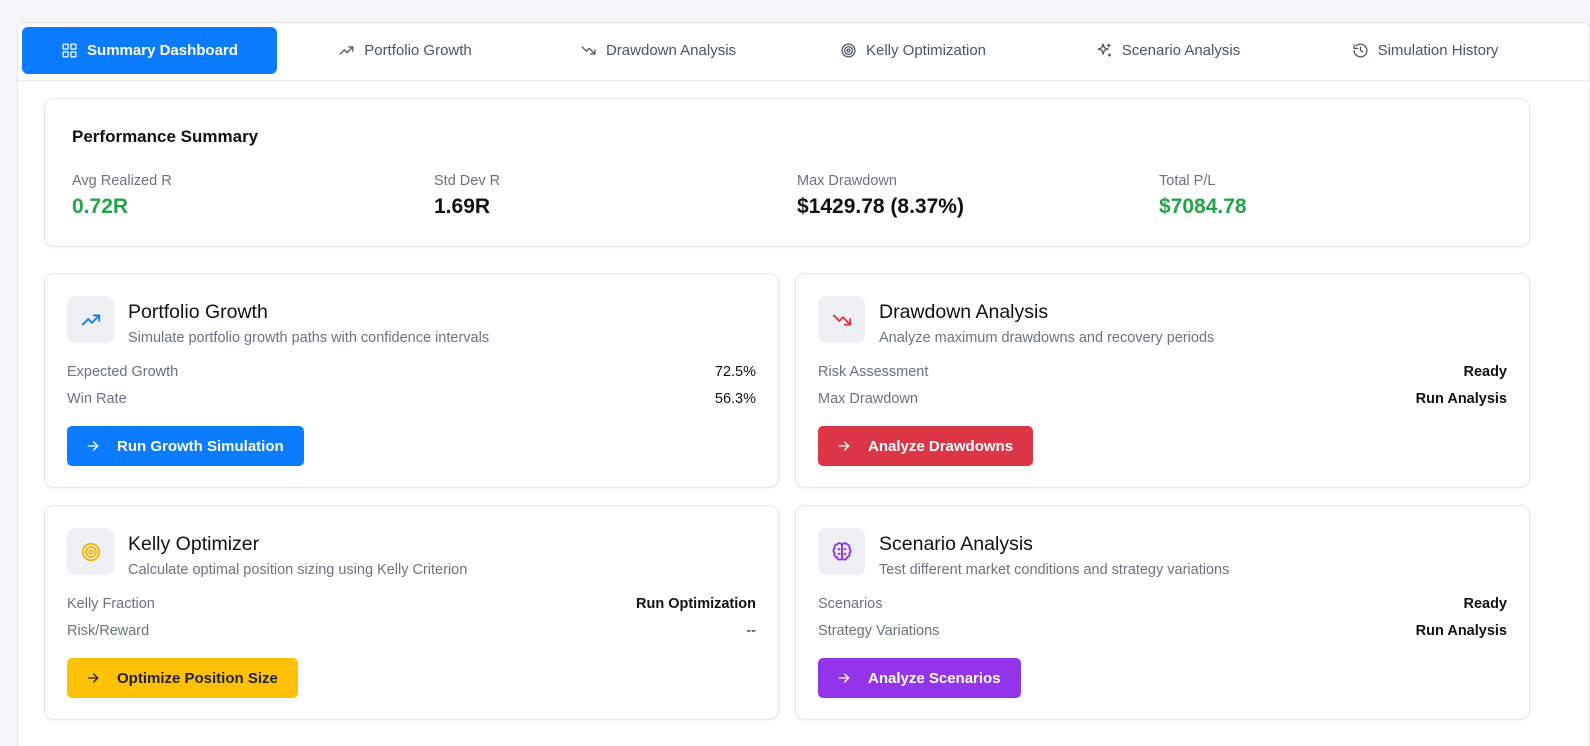  Describe the element at coordinates (462, 206) in the screenshot. I see `metric-value: 1.69R` at that location.